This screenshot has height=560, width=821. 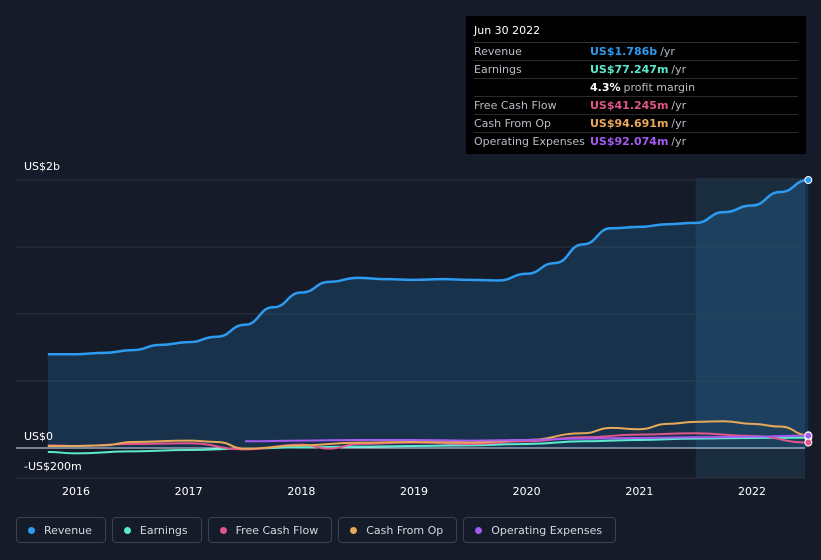 What do you see at coordinates (624, 51) in the screenshot?
I see `tooltip-row-value: US$1.786b` at bounding box center [624, 51].